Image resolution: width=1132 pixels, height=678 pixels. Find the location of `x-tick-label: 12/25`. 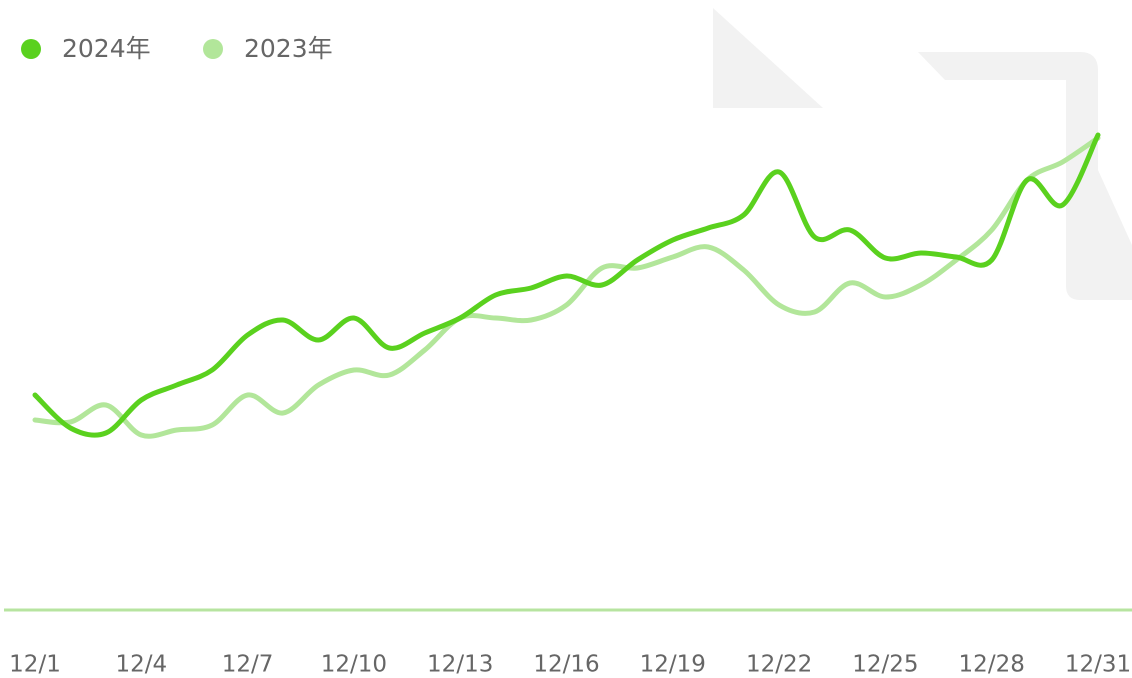

x-tick-label: 12/25 is located at coordinates (885, 665).